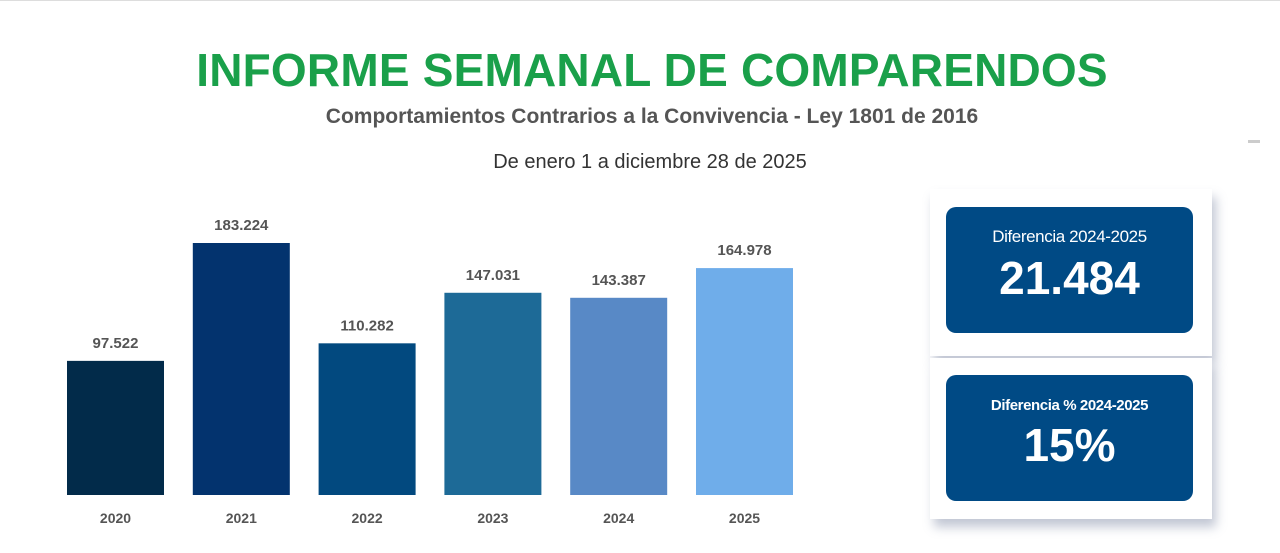 This screenshot has width=1280, height=553. Describe the element at coordinates (1069, 445) in the screenshot. I see `percent-difference-value: 15%` at that location.